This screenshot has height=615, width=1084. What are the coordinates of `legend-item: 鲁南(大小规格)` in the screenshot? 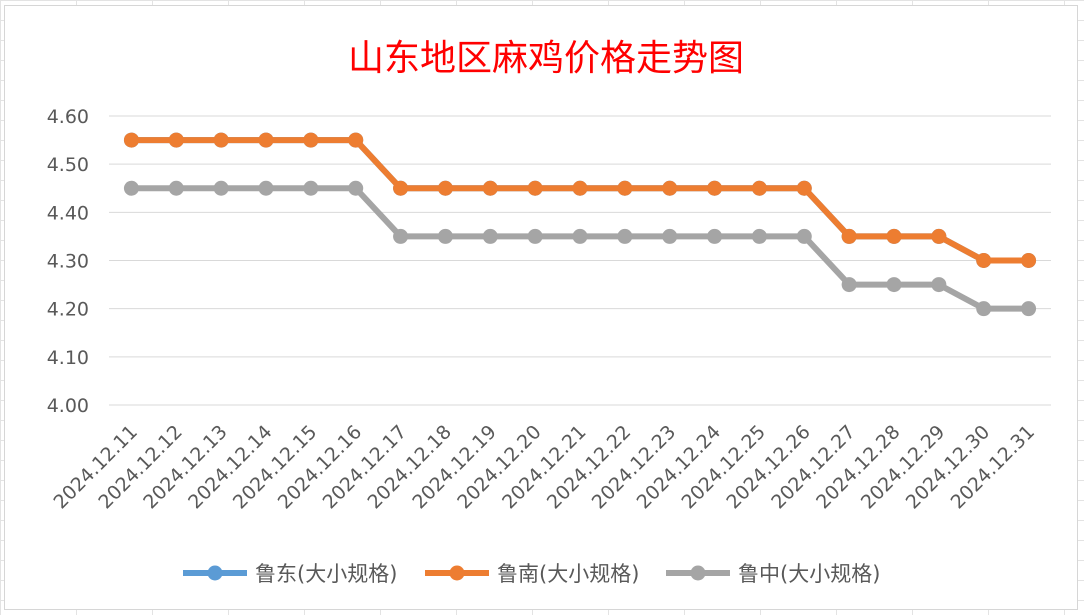 It's located at (532, 574).